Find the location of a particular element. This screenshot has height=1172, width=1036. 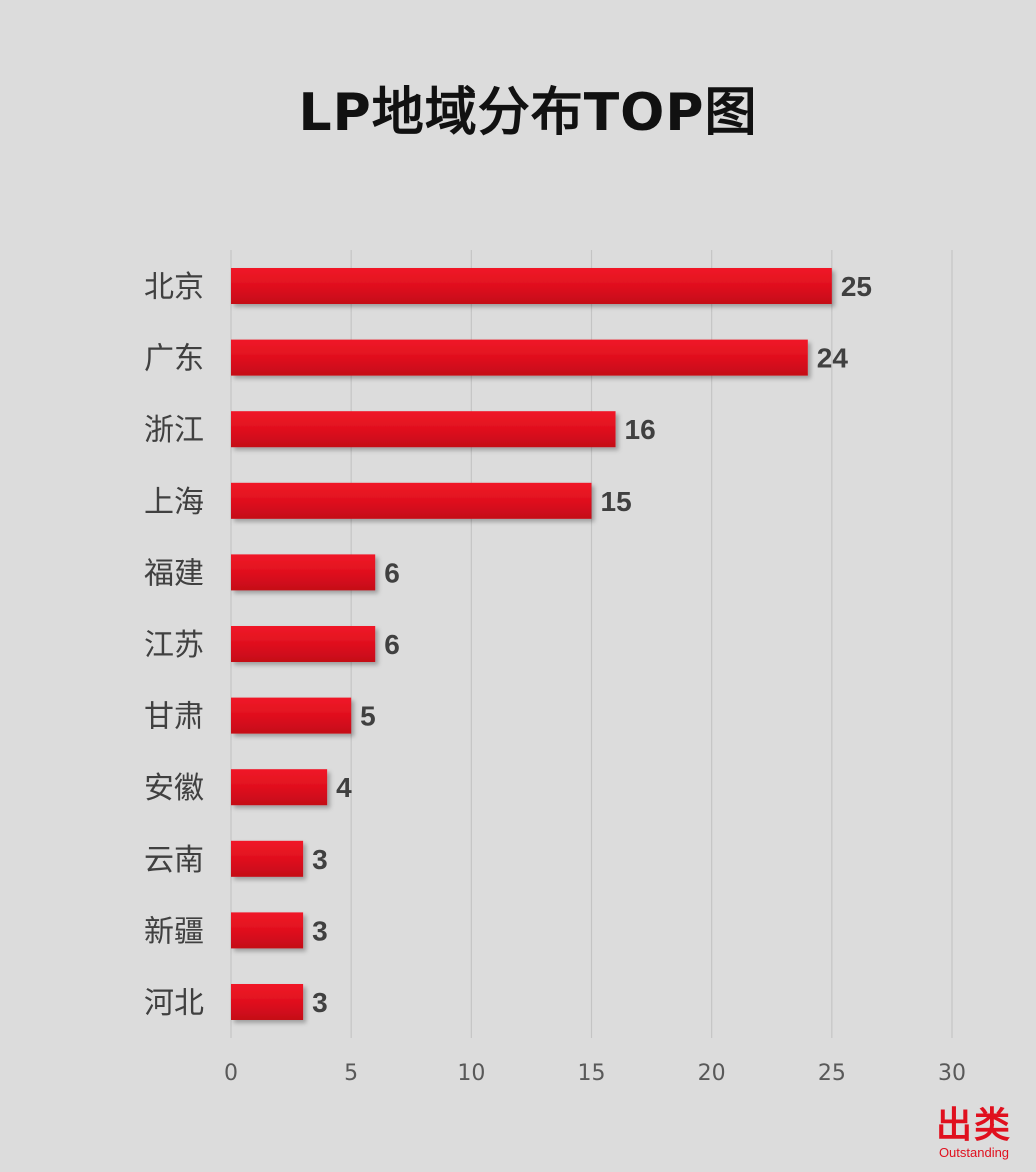

chart-title: LP地域分布TOP图 is located at coordinates (528, 113).